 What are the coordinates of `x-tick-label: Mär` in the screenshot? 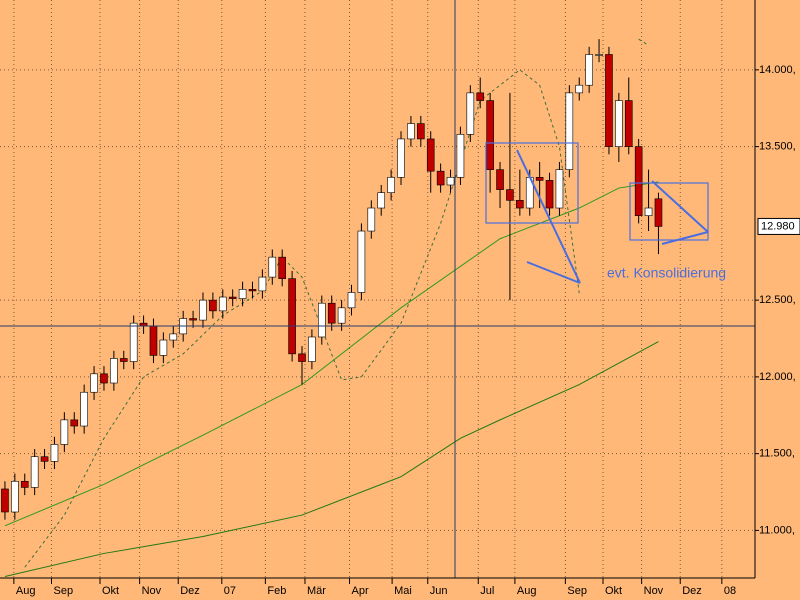 It's located at (316, 591).